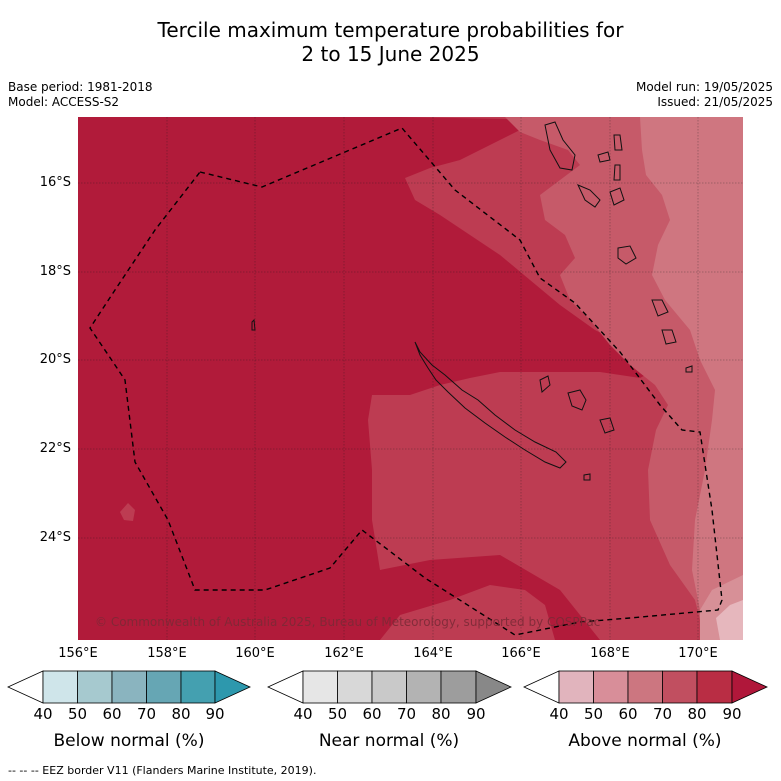 This screenshot has height=781, width=781. I want to click on matthew-hunter, so click(689, 369).